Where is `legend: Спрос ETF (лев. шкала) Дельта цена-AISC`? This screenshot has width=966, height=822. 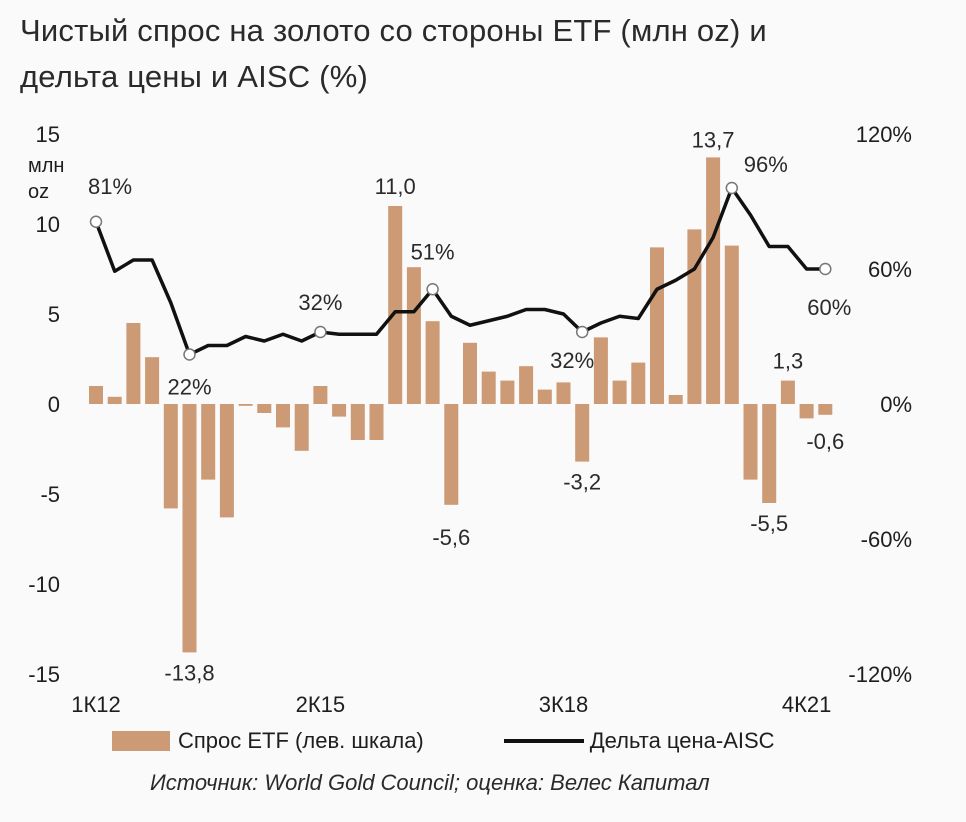
legend: Спрос ETF (лев. шкала) Дельта цена-AISC is located at coordinates (443, 741).